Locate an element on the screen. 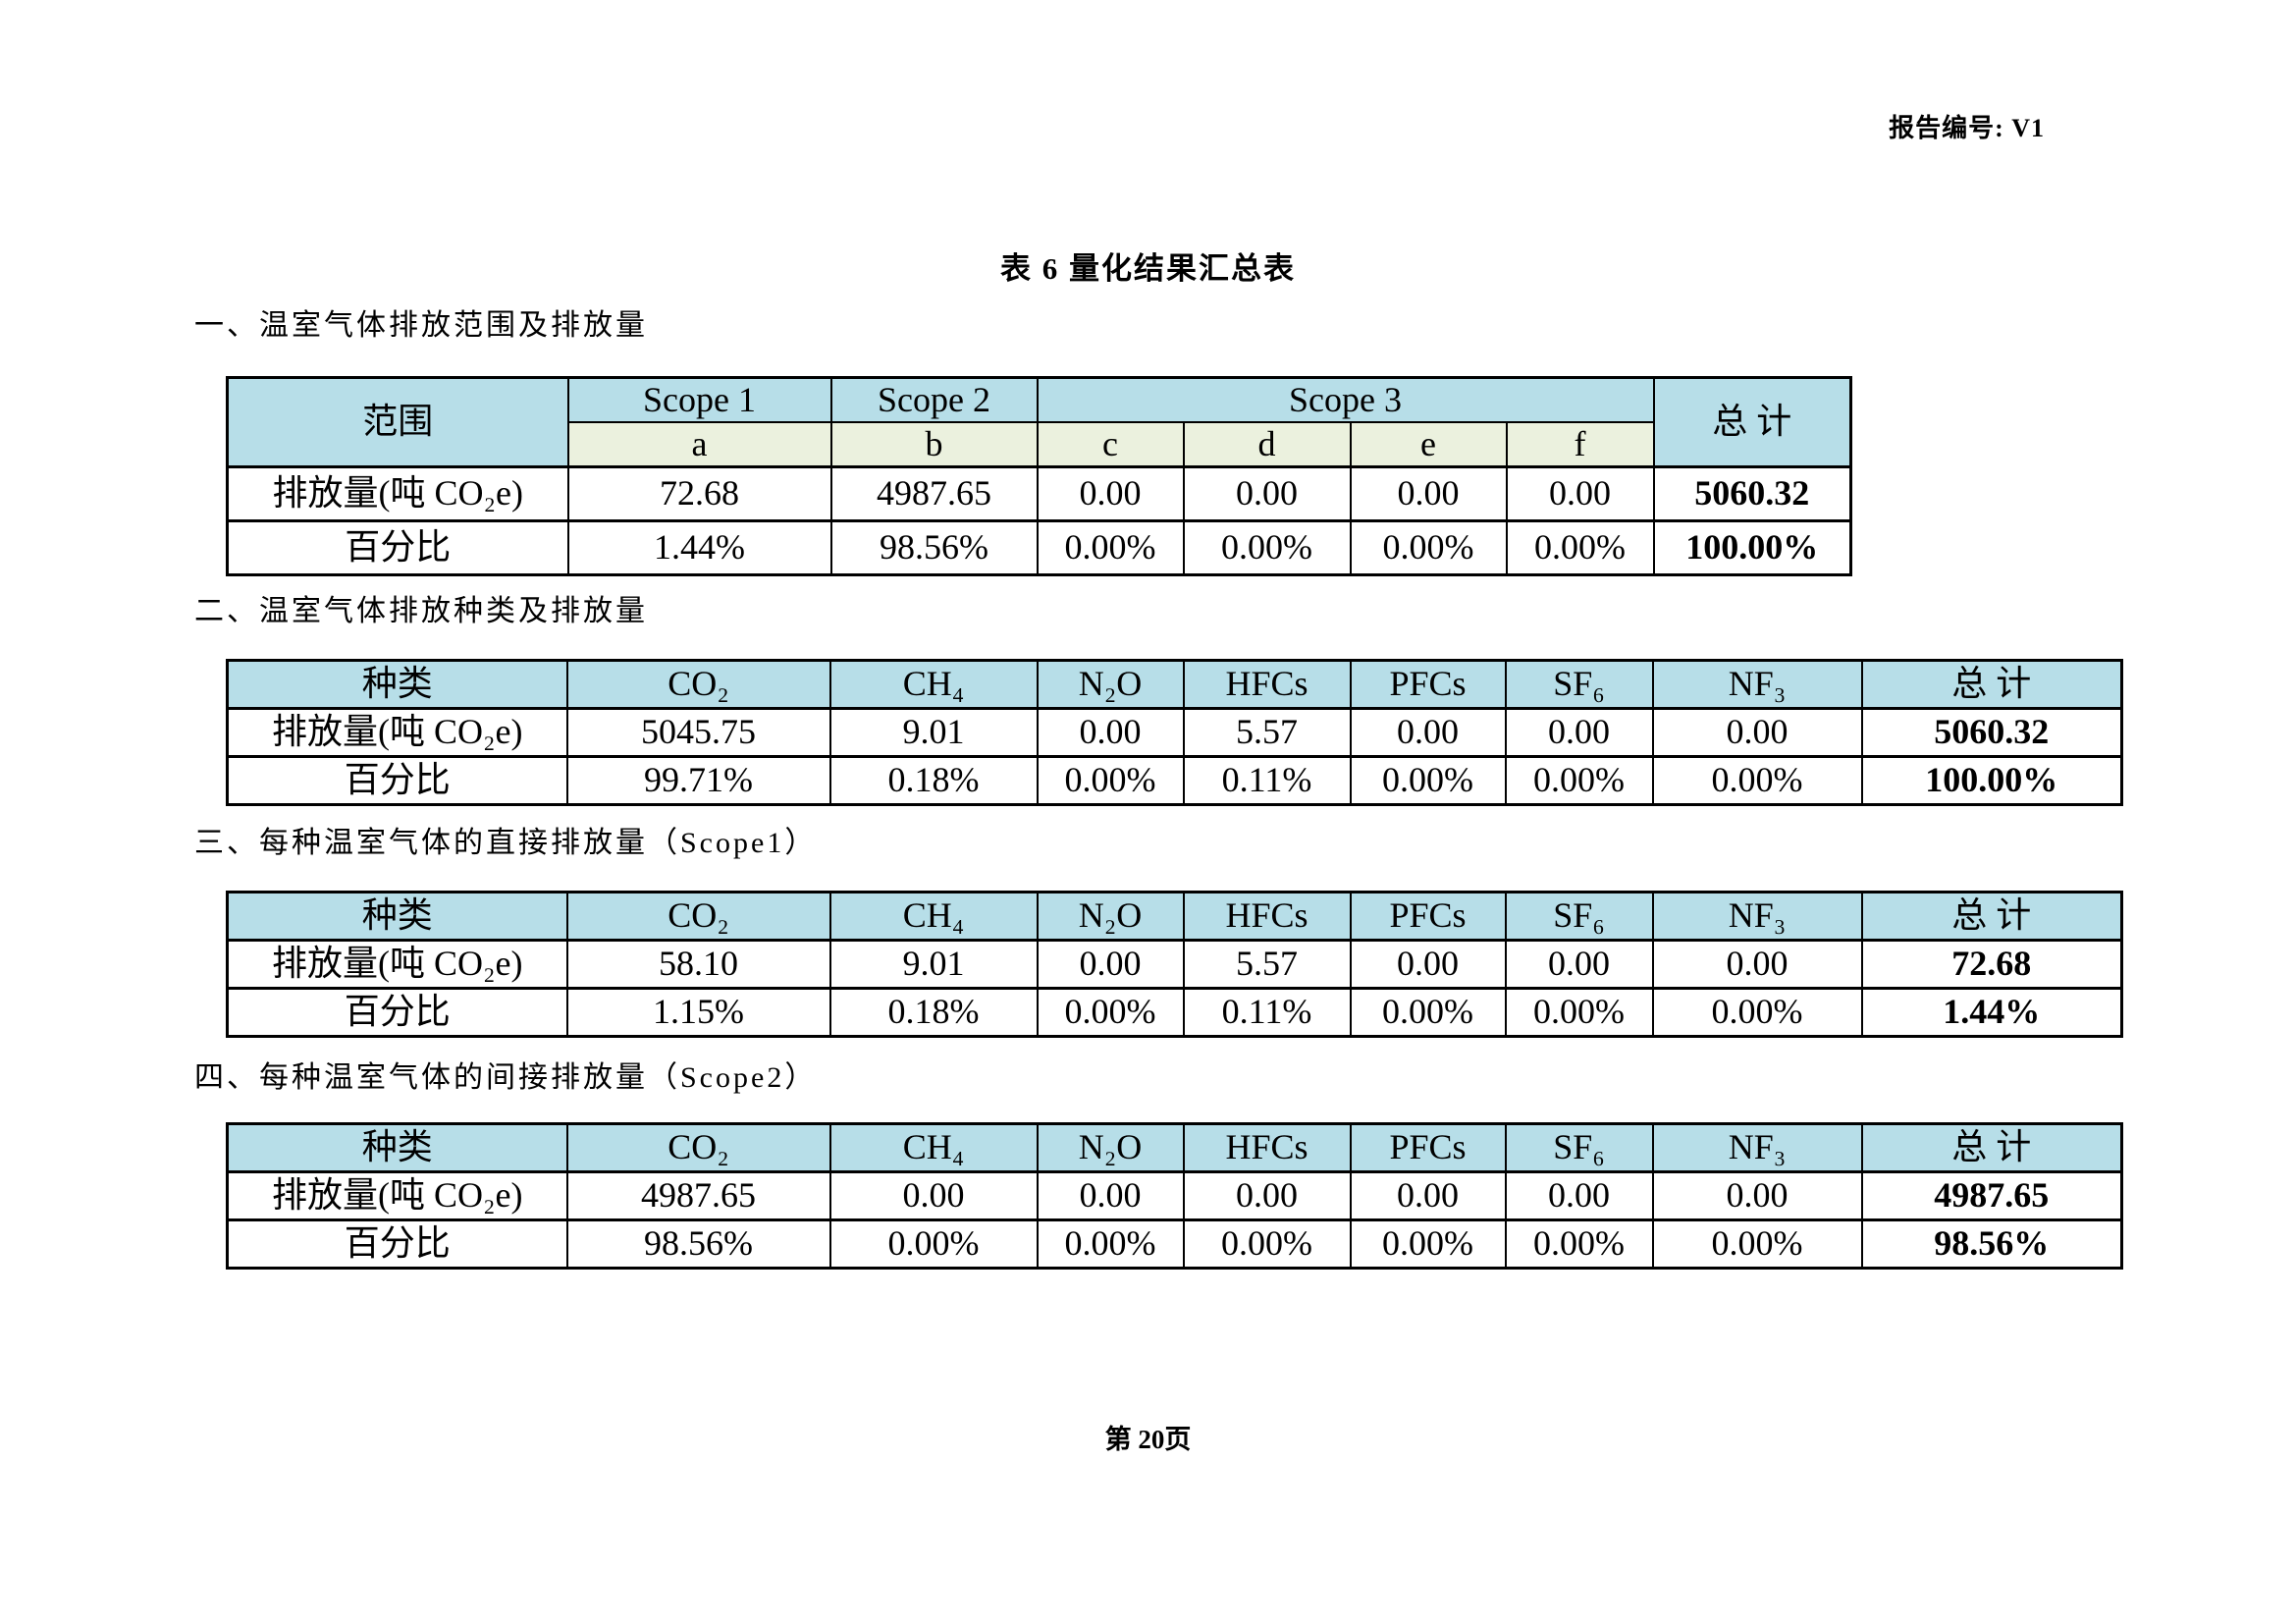  page-number: 第 20页 is located at coordinates (1148, 1439).